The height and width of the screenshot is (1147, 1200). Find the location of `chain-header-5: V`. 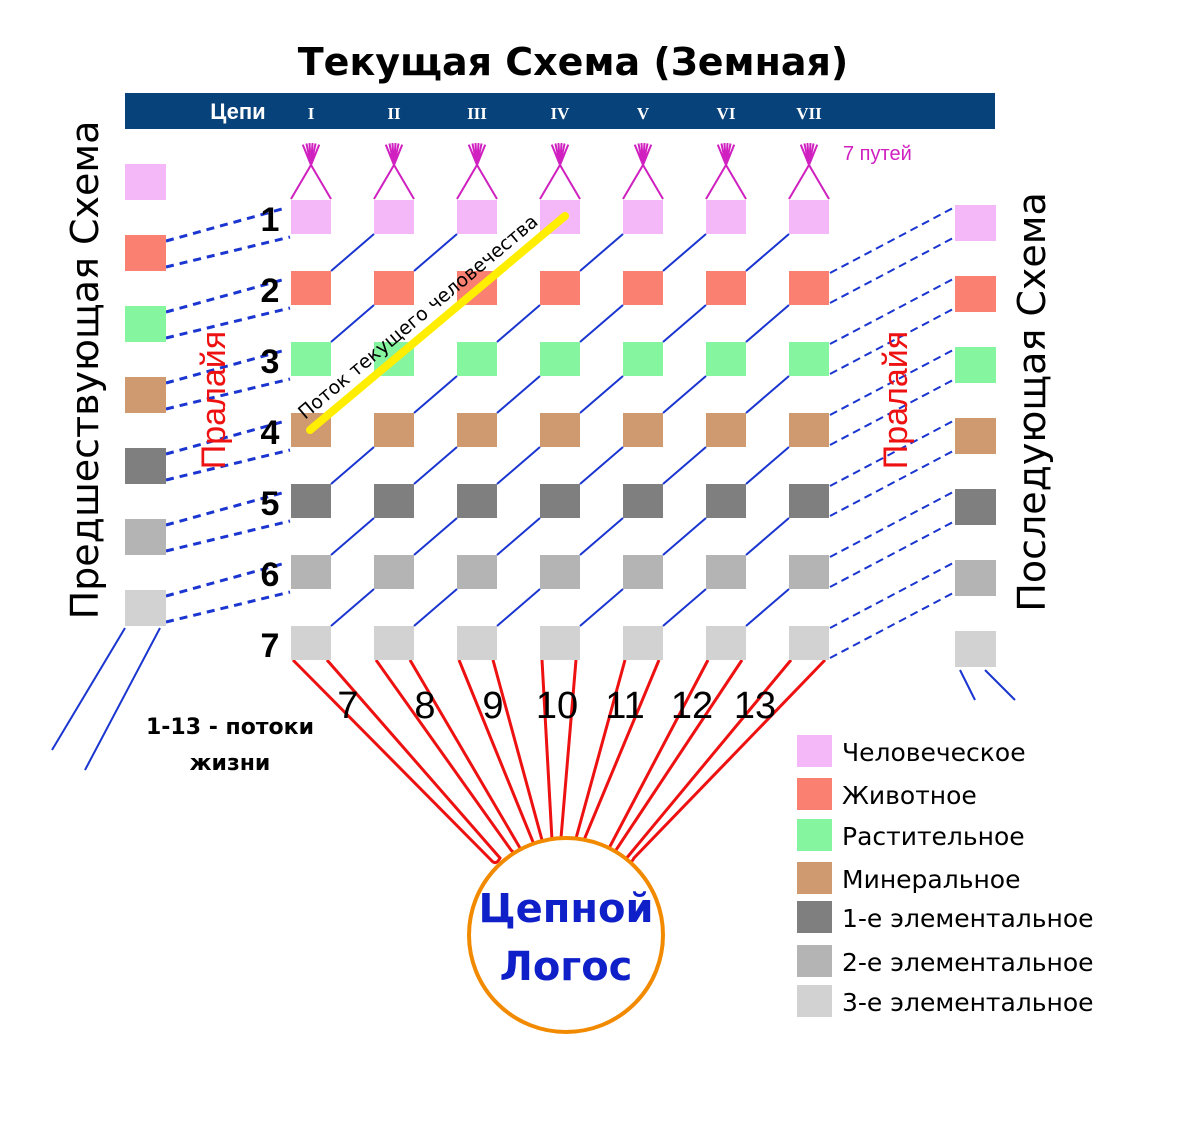

chain-header-5: V is located at coordinates (643, 113).